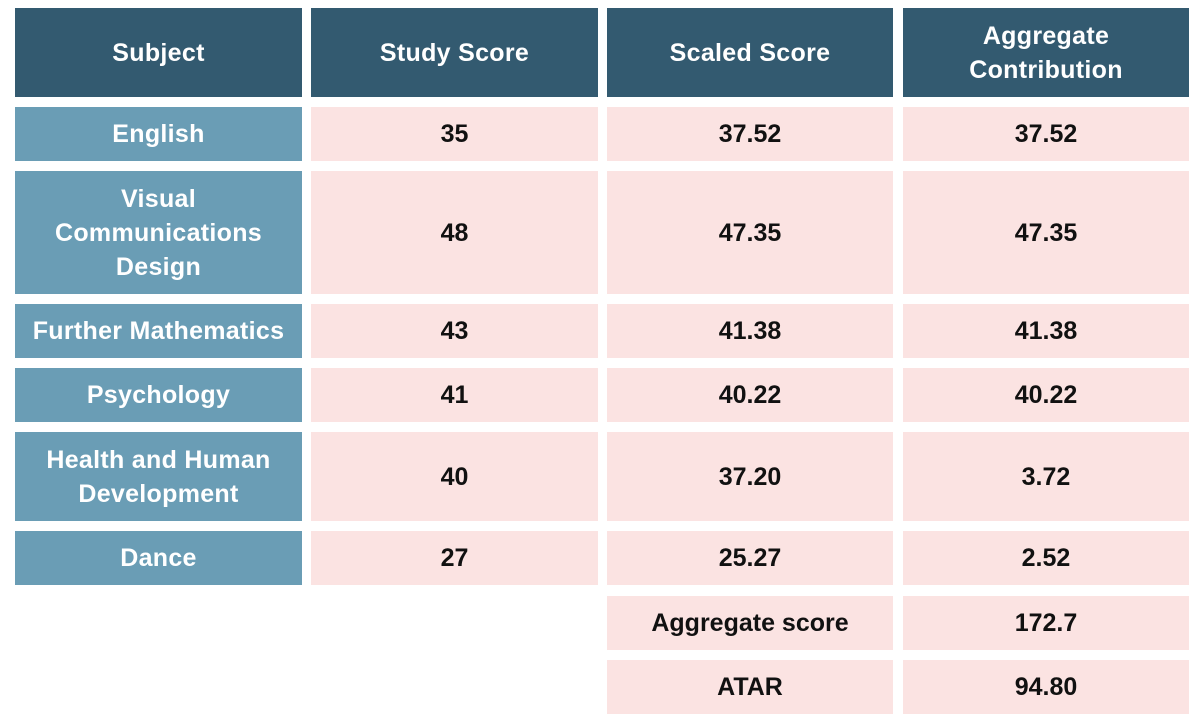  I want to click on study-score-cell: 48, so click(454, 232).